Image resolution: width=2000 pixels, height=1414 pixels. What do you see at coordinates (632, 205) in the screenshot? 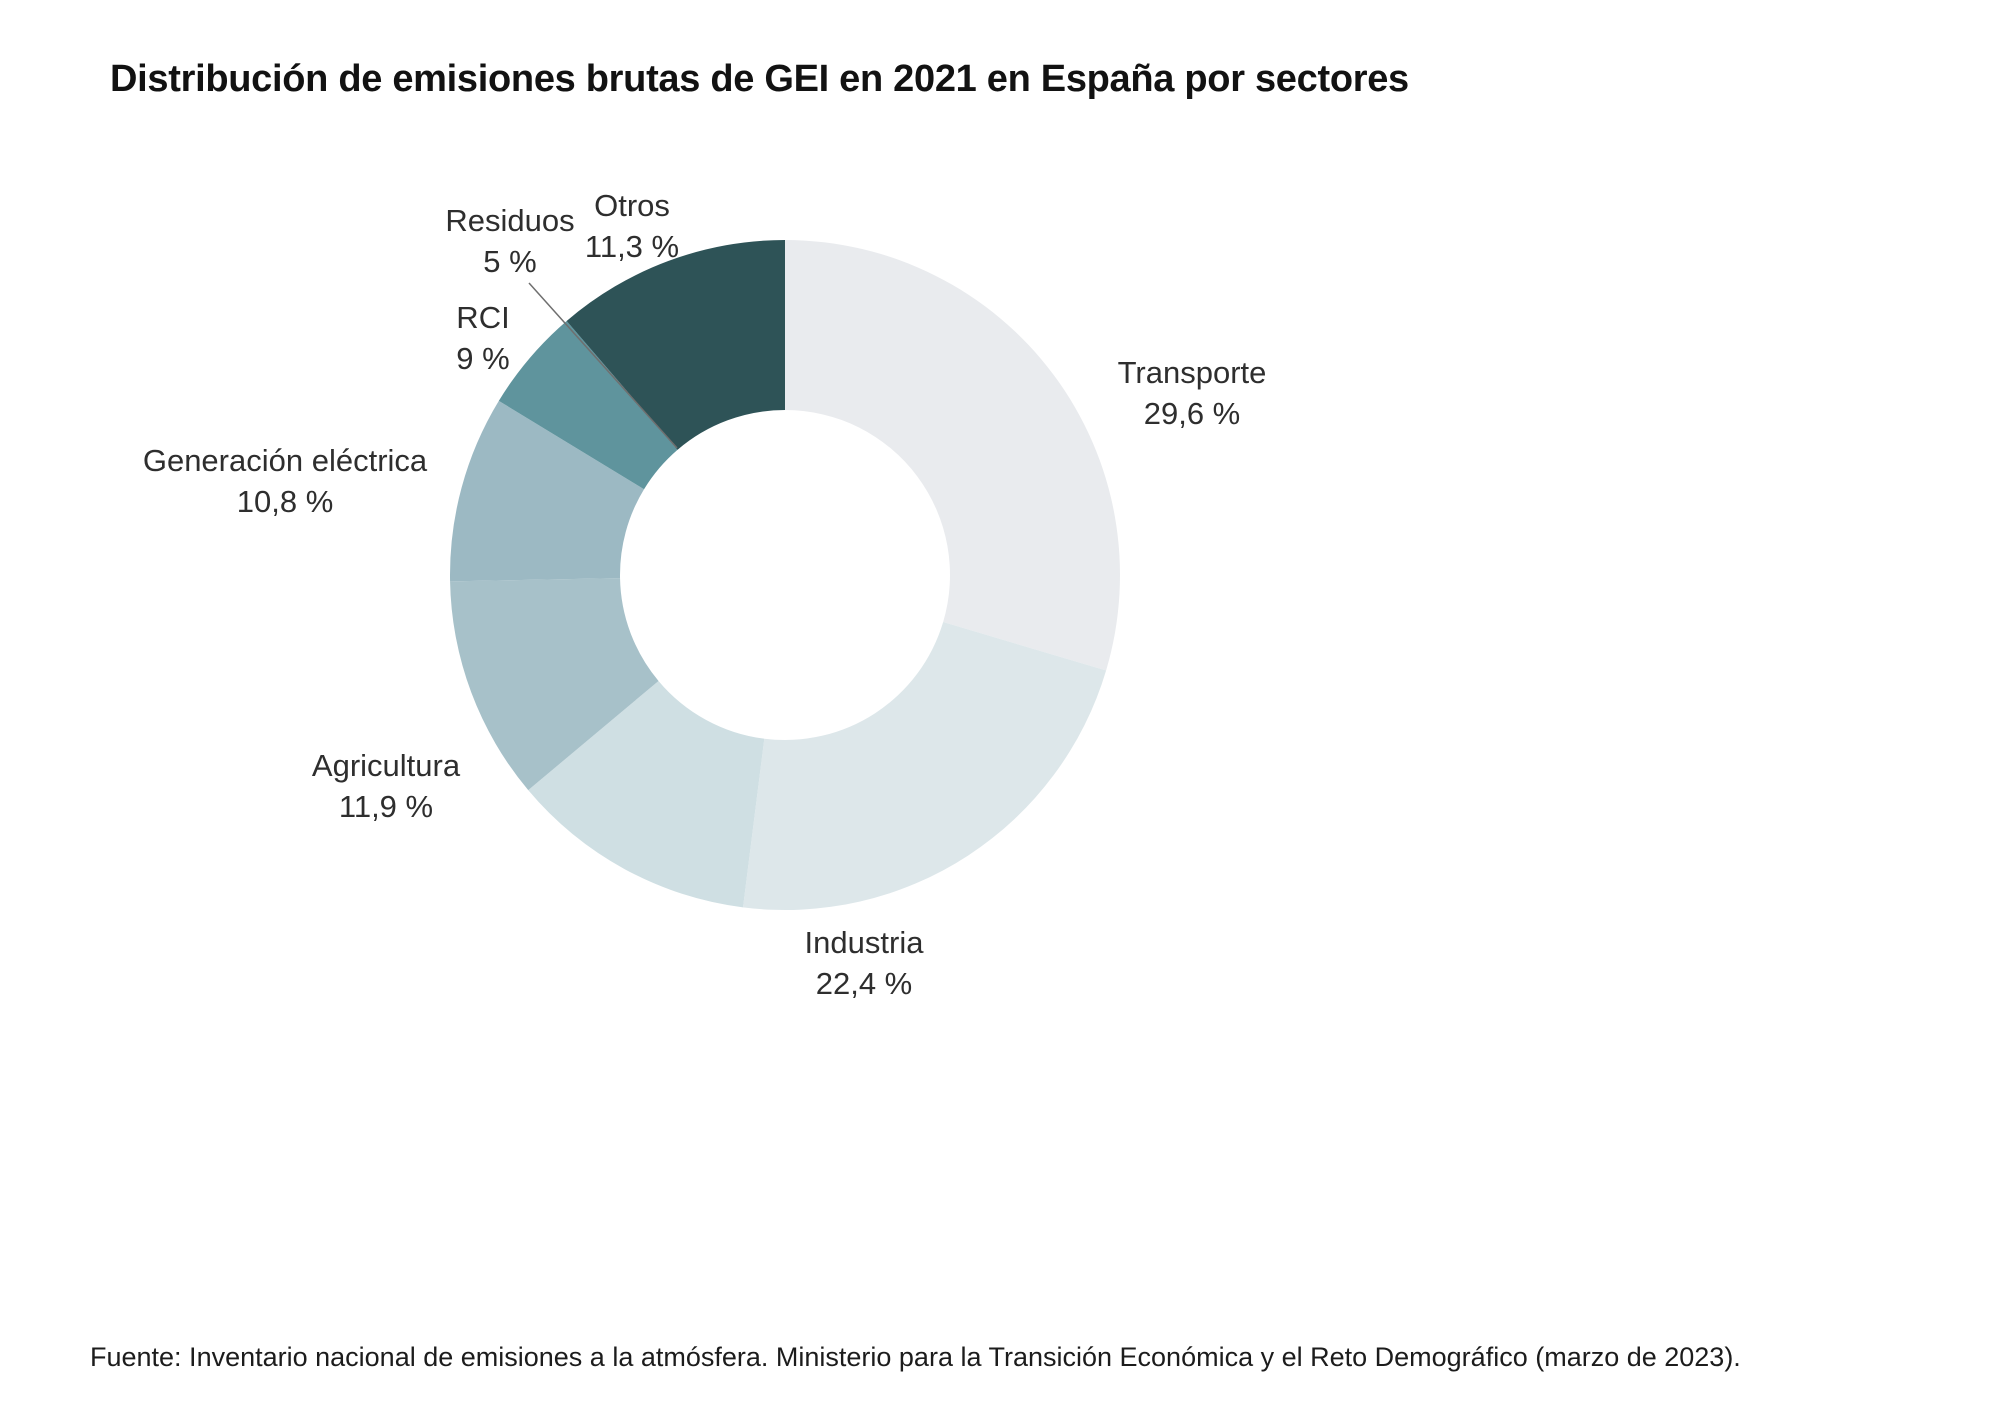
I see `slice-name: Otros` at bounding box center [632, 205].